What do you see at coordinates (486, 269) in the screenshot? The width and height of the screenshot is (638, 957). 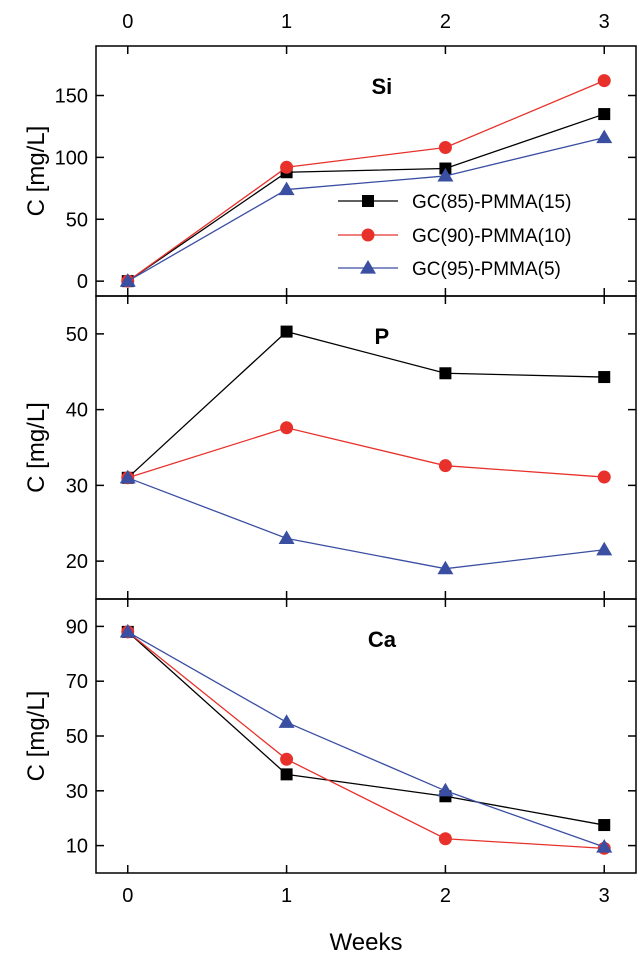 I see `legend-label: GC(95)-PMMA(5)` at bounding box center [486, 269].